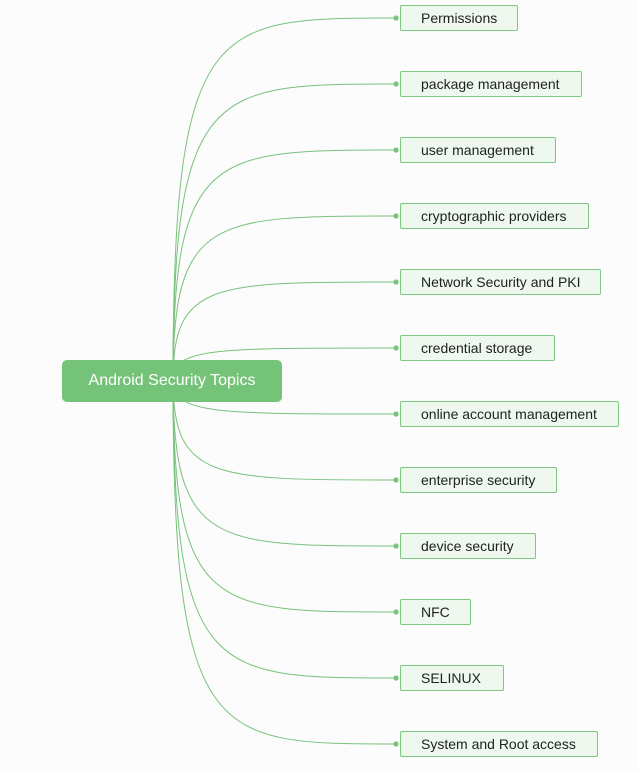 This screenshot has width=638, height=773. What do you see at coordinates (477, 348) in the screenshot?
I see `child-node-credential-storage: credential storage` at bounding box center [477, 348].